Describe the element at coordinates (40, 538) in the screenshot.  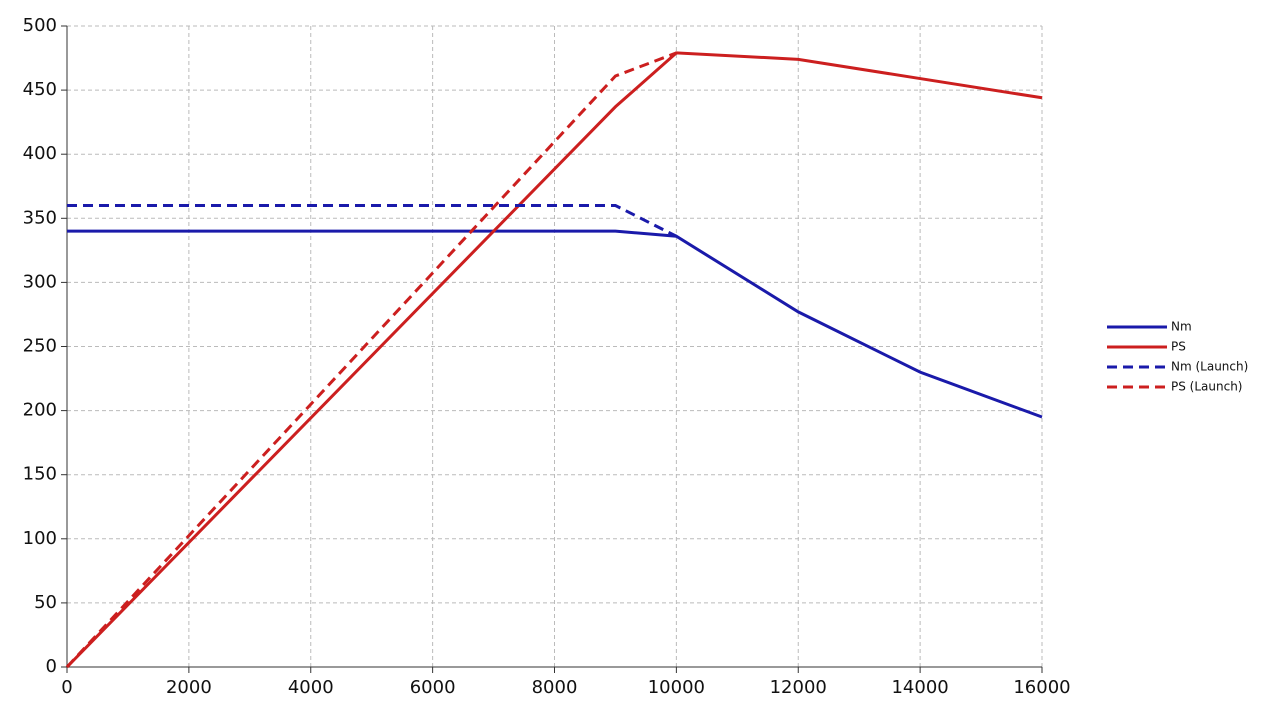
I see `y-tick-label: 100` at that location.